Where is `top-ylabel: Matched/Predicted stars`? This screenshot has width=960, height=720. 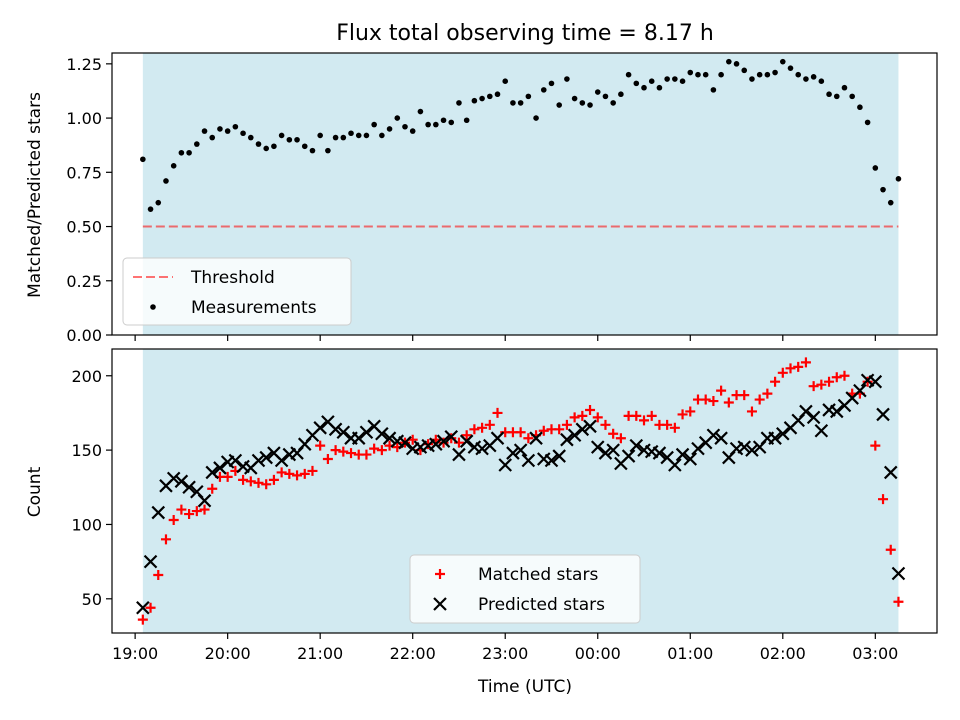
top-ylabel: Matched/Predicted stars is located at coordinates (35, 195).